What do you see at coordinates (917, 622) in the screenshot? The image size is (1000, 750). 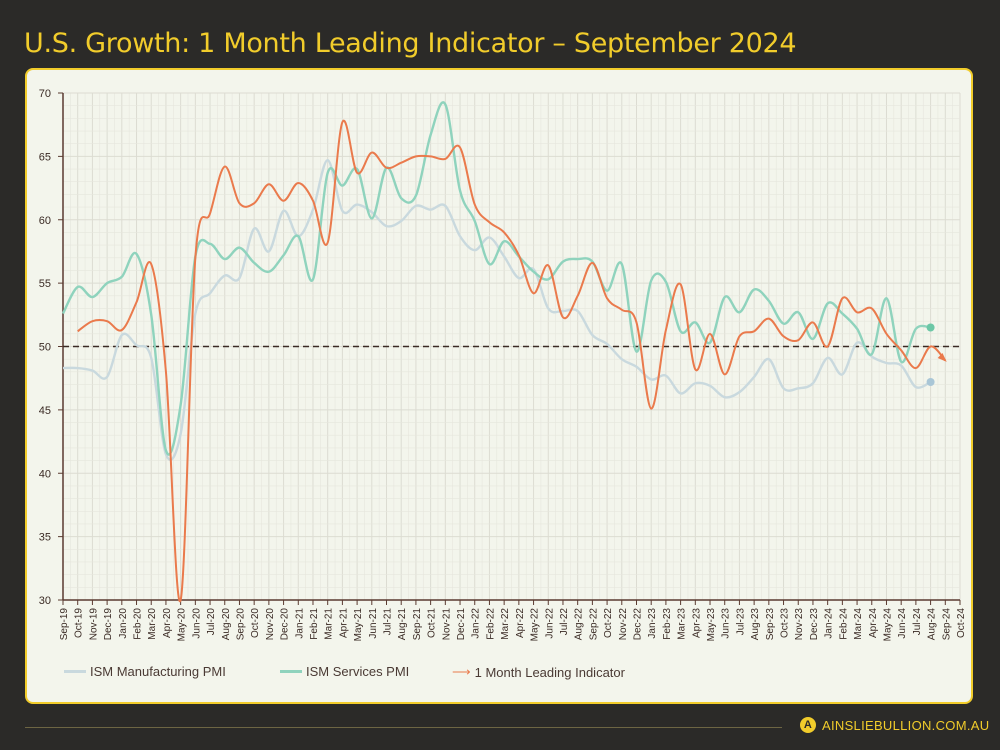 I see `x-tick-label: Jul-24` at bounding box center [917, 622].